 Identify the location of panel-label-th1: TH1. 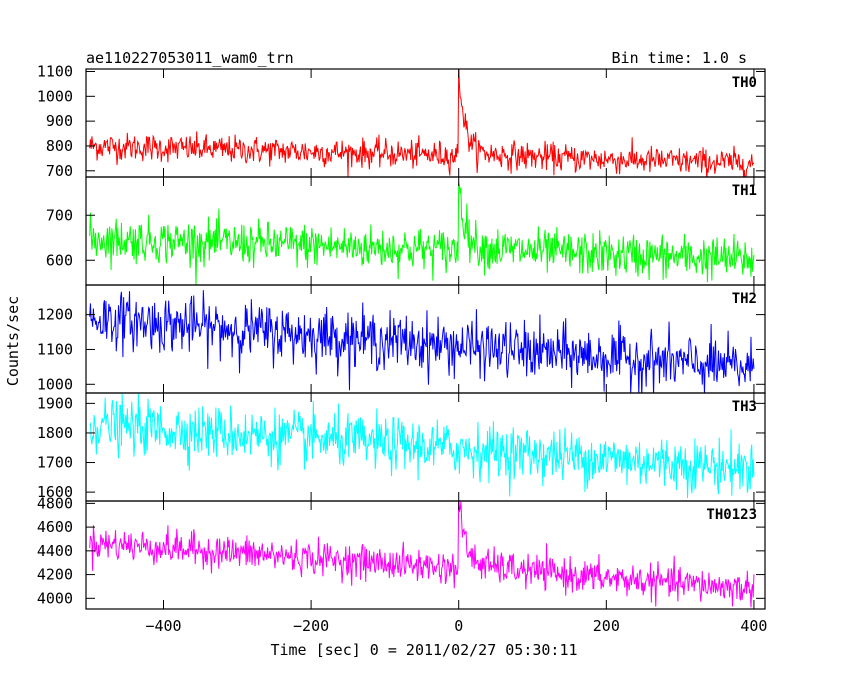
(744, 191).